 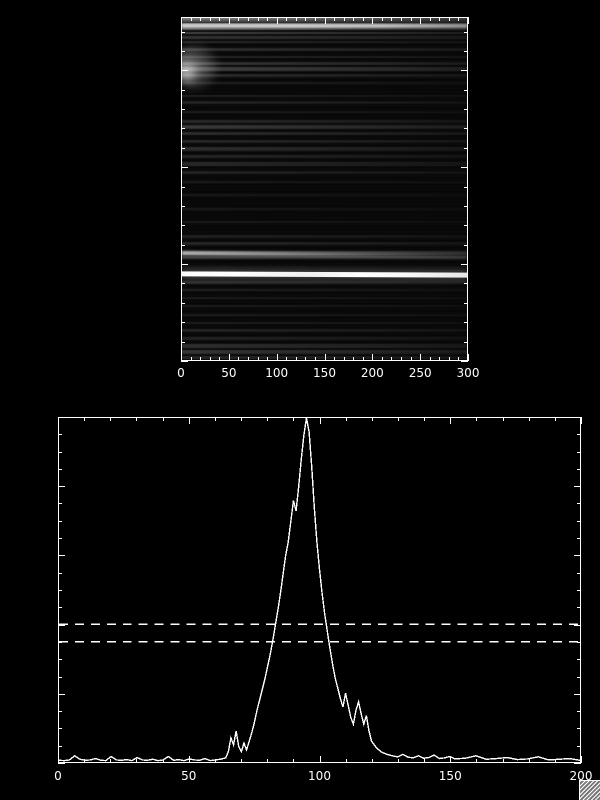 What do you see at coordinates (189, 73) in the screenshot?
I see `glow-core` at bounding box center [189, 73].